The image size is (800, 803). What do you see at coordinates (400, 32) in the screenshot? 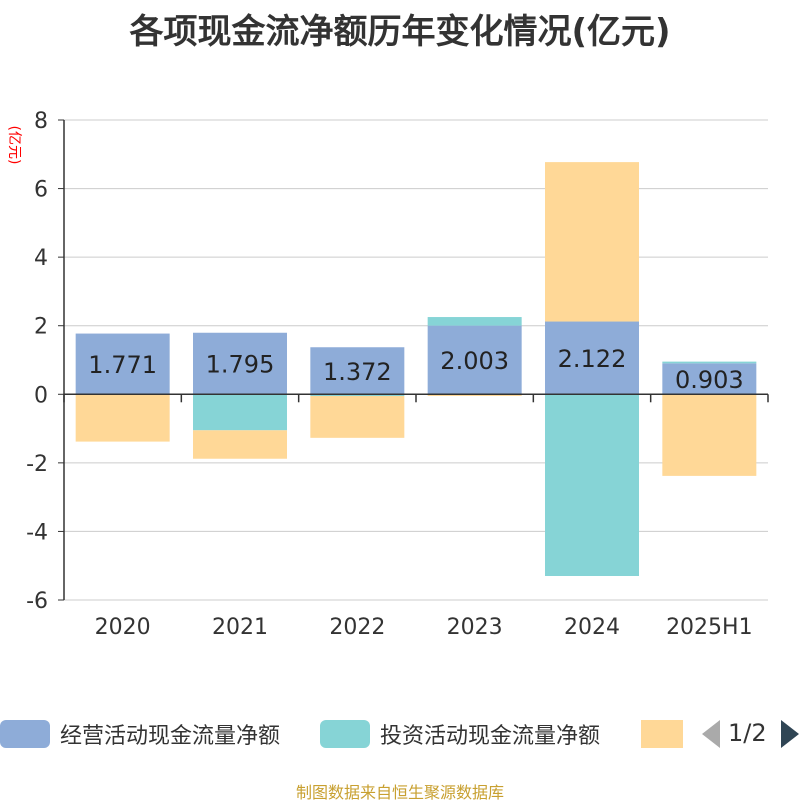
I see `chart-title: 各项现金流净额历年变化情况(亿元)` at bounding box center [400, 32].